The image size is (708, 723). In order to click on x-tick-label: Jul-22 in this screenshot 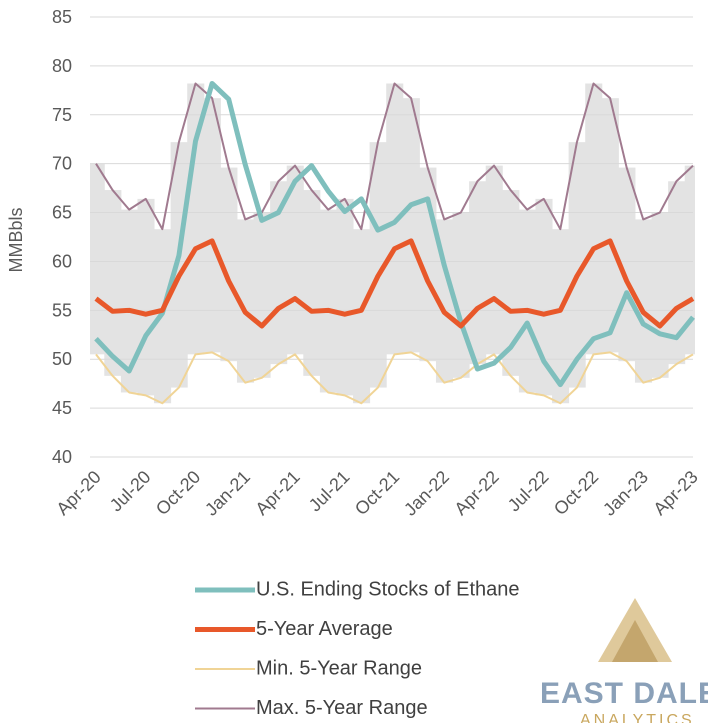, I will do `click(528, 491)`.